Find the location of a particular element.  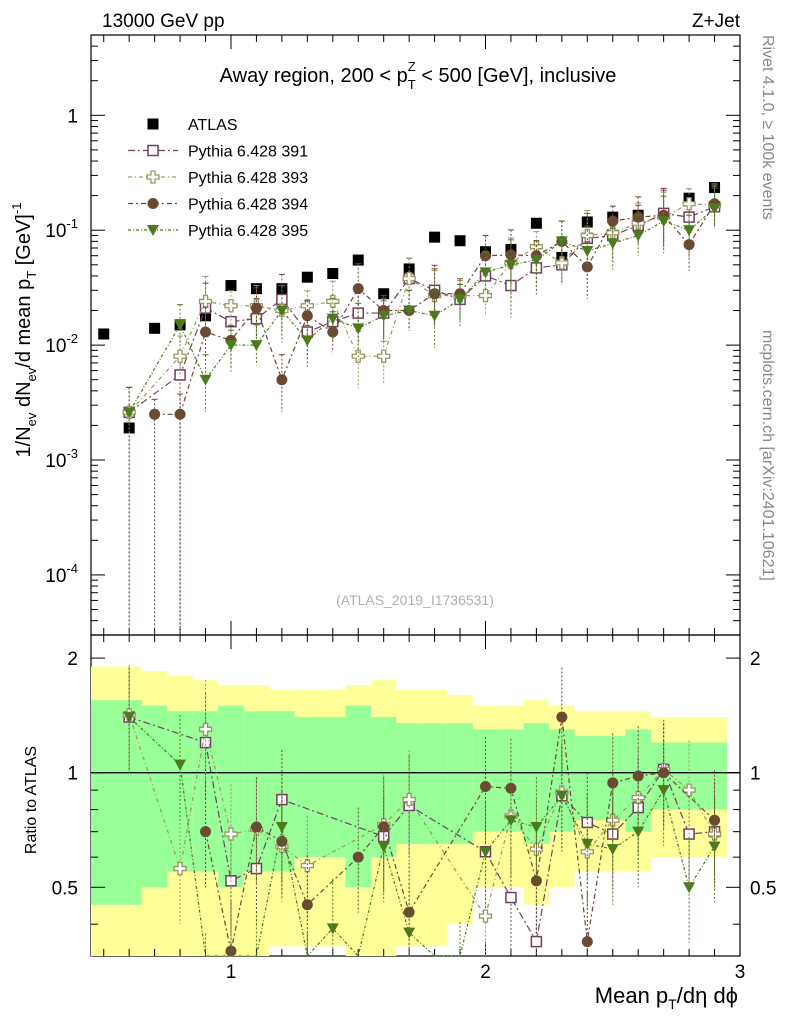

legend-label: ATLAS is located at coordinates (213, 125).